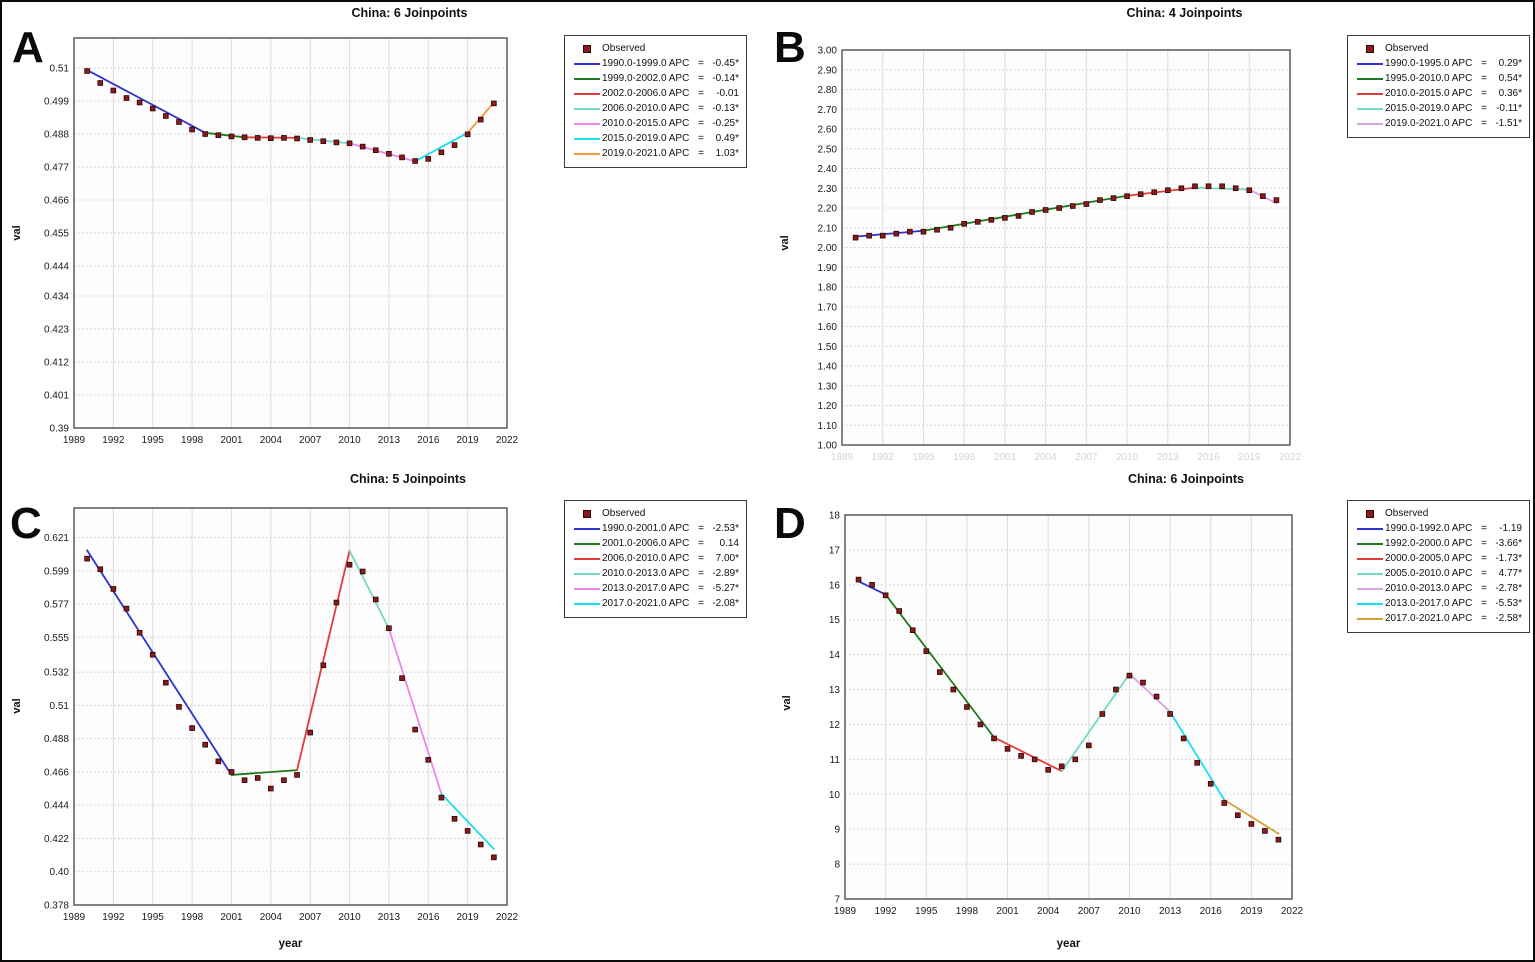  Describe the element at coordinates (828, 426) in the screenshot. I see `svg-text: 1.10` at that location.